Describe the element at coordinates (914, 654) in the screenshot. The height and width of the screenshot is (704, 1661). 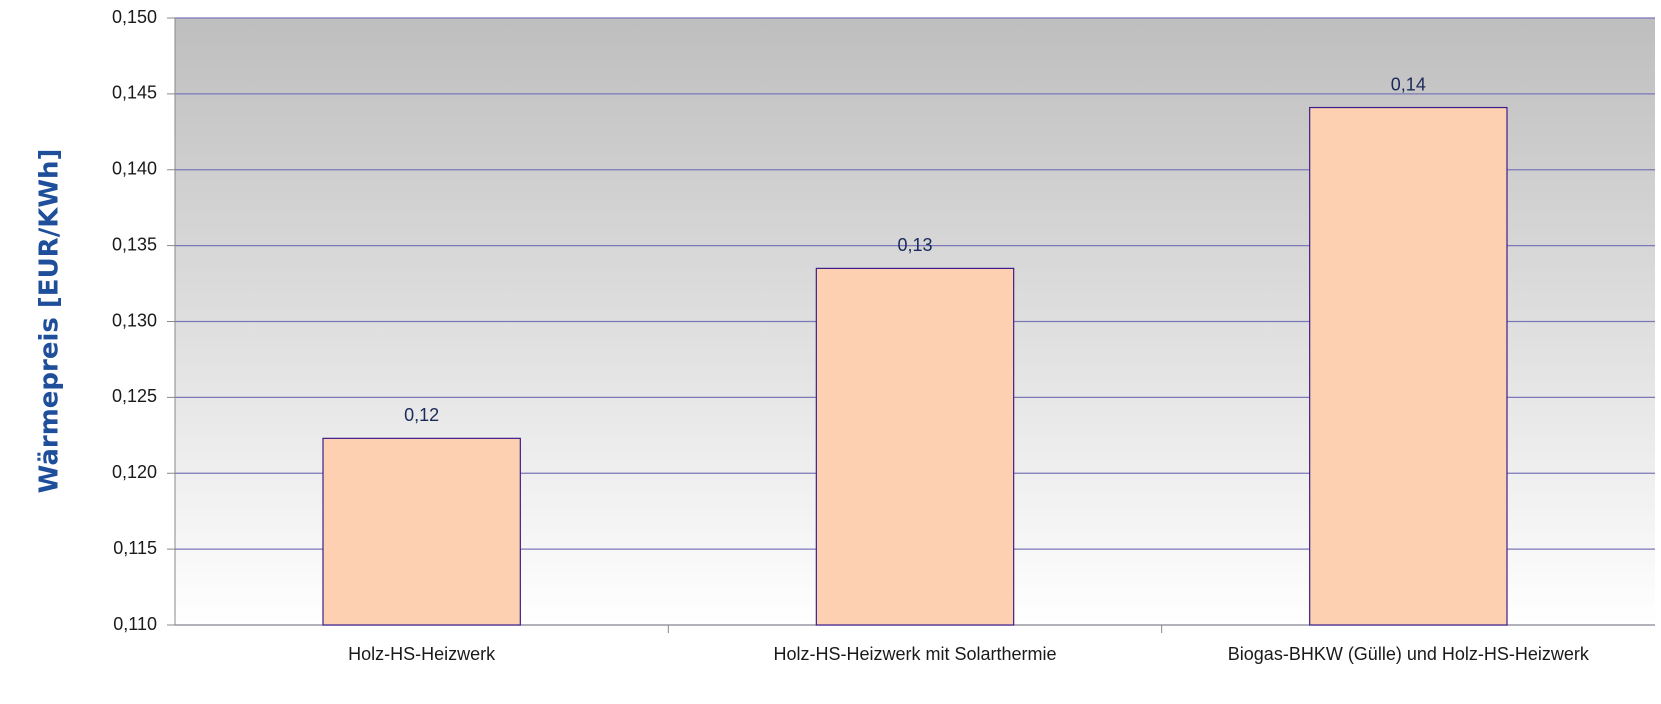
I see `x-tick-label: Holz-HS-Heizwerk mit Solarthermie` at that location.